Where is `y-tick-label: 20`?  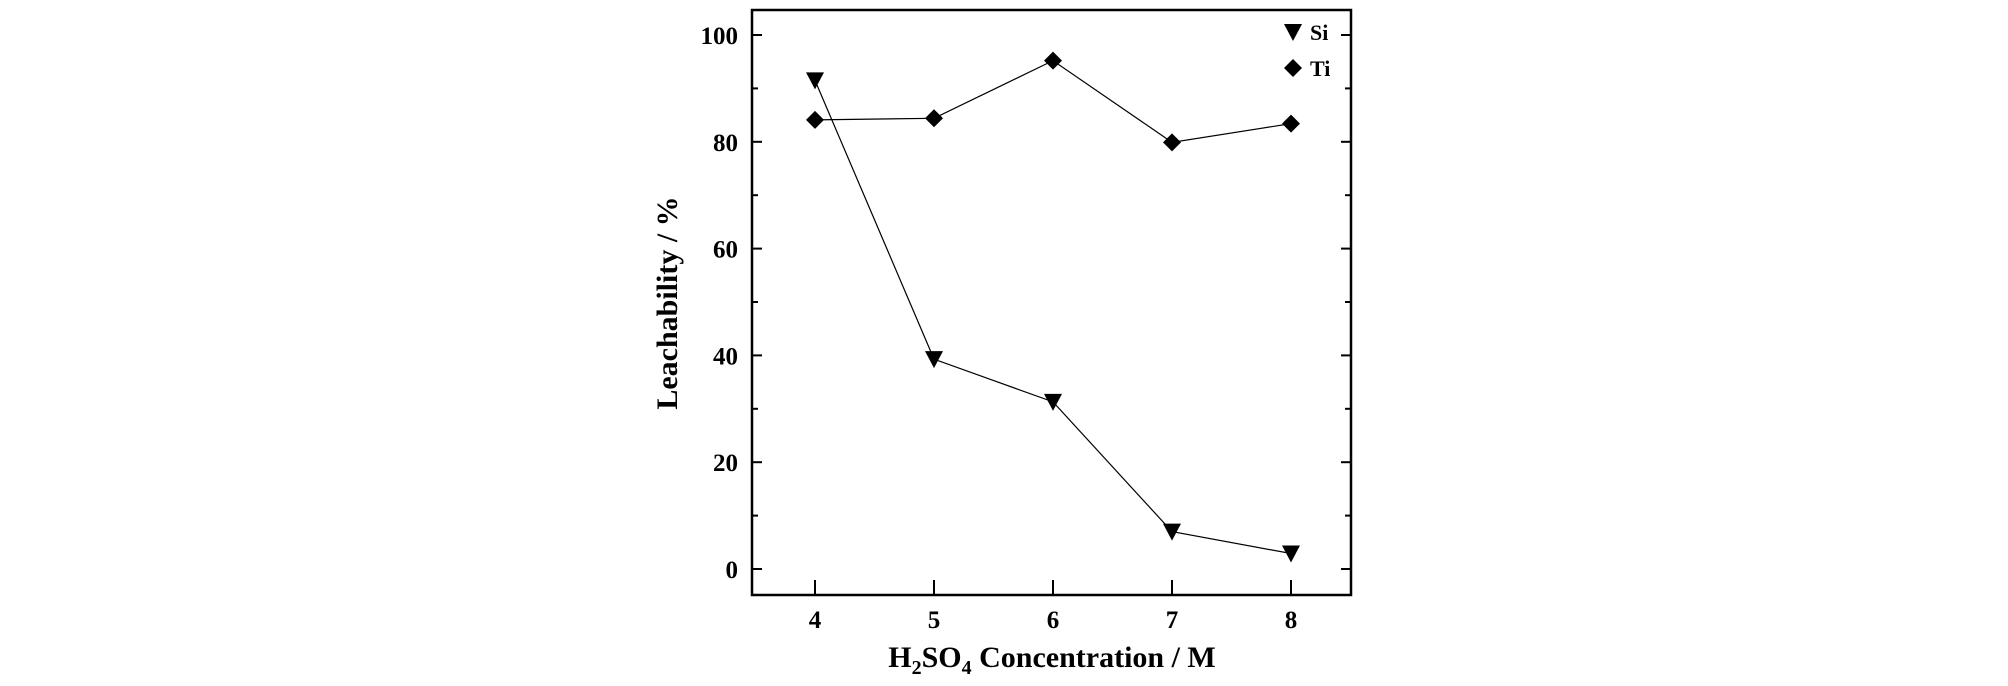 y-tick-label: 20 is located at coordinates (725, 463).